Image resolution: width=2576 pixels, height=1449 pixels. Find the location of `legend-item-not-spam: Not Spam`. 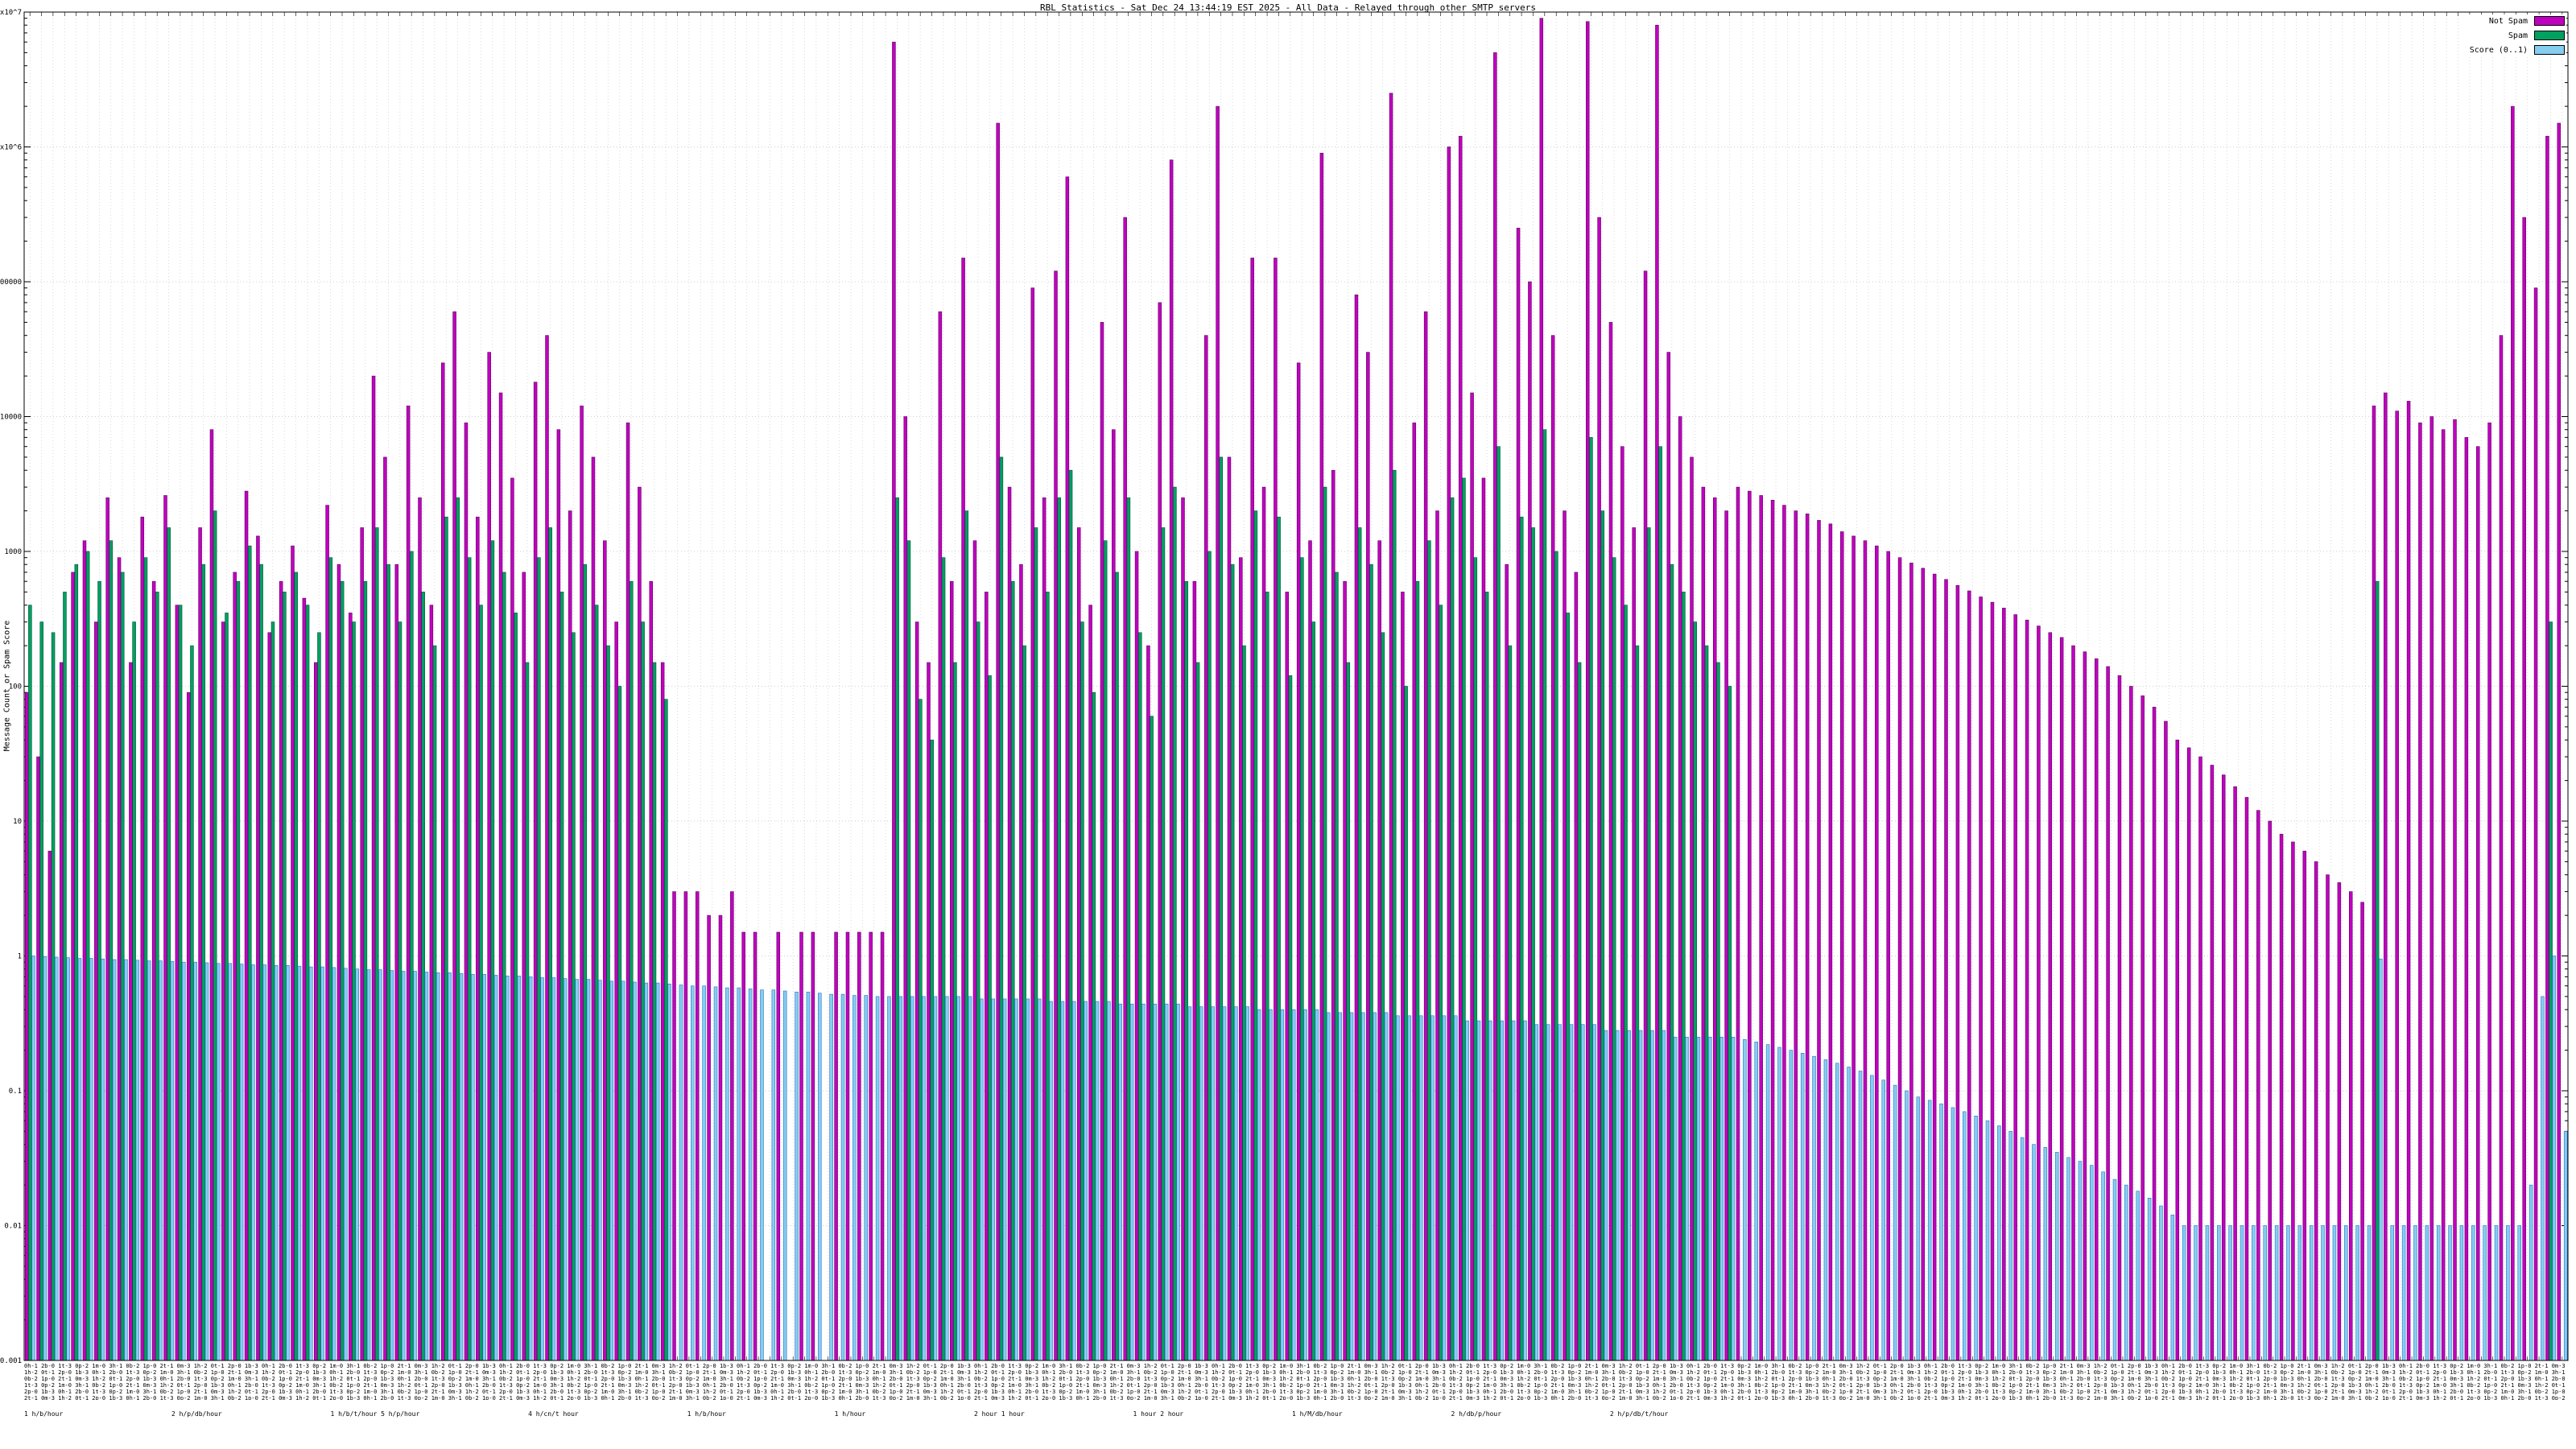

legend-item-not-spam: Not Spam is located at coordinates (2527, 21).